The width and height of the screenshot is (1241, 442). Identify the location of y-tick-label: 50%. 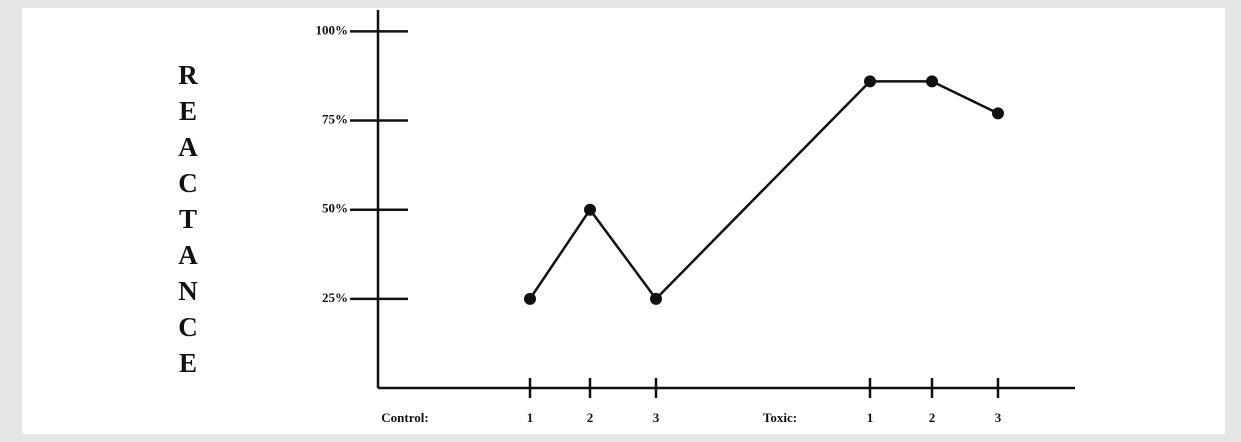
(335, 208).